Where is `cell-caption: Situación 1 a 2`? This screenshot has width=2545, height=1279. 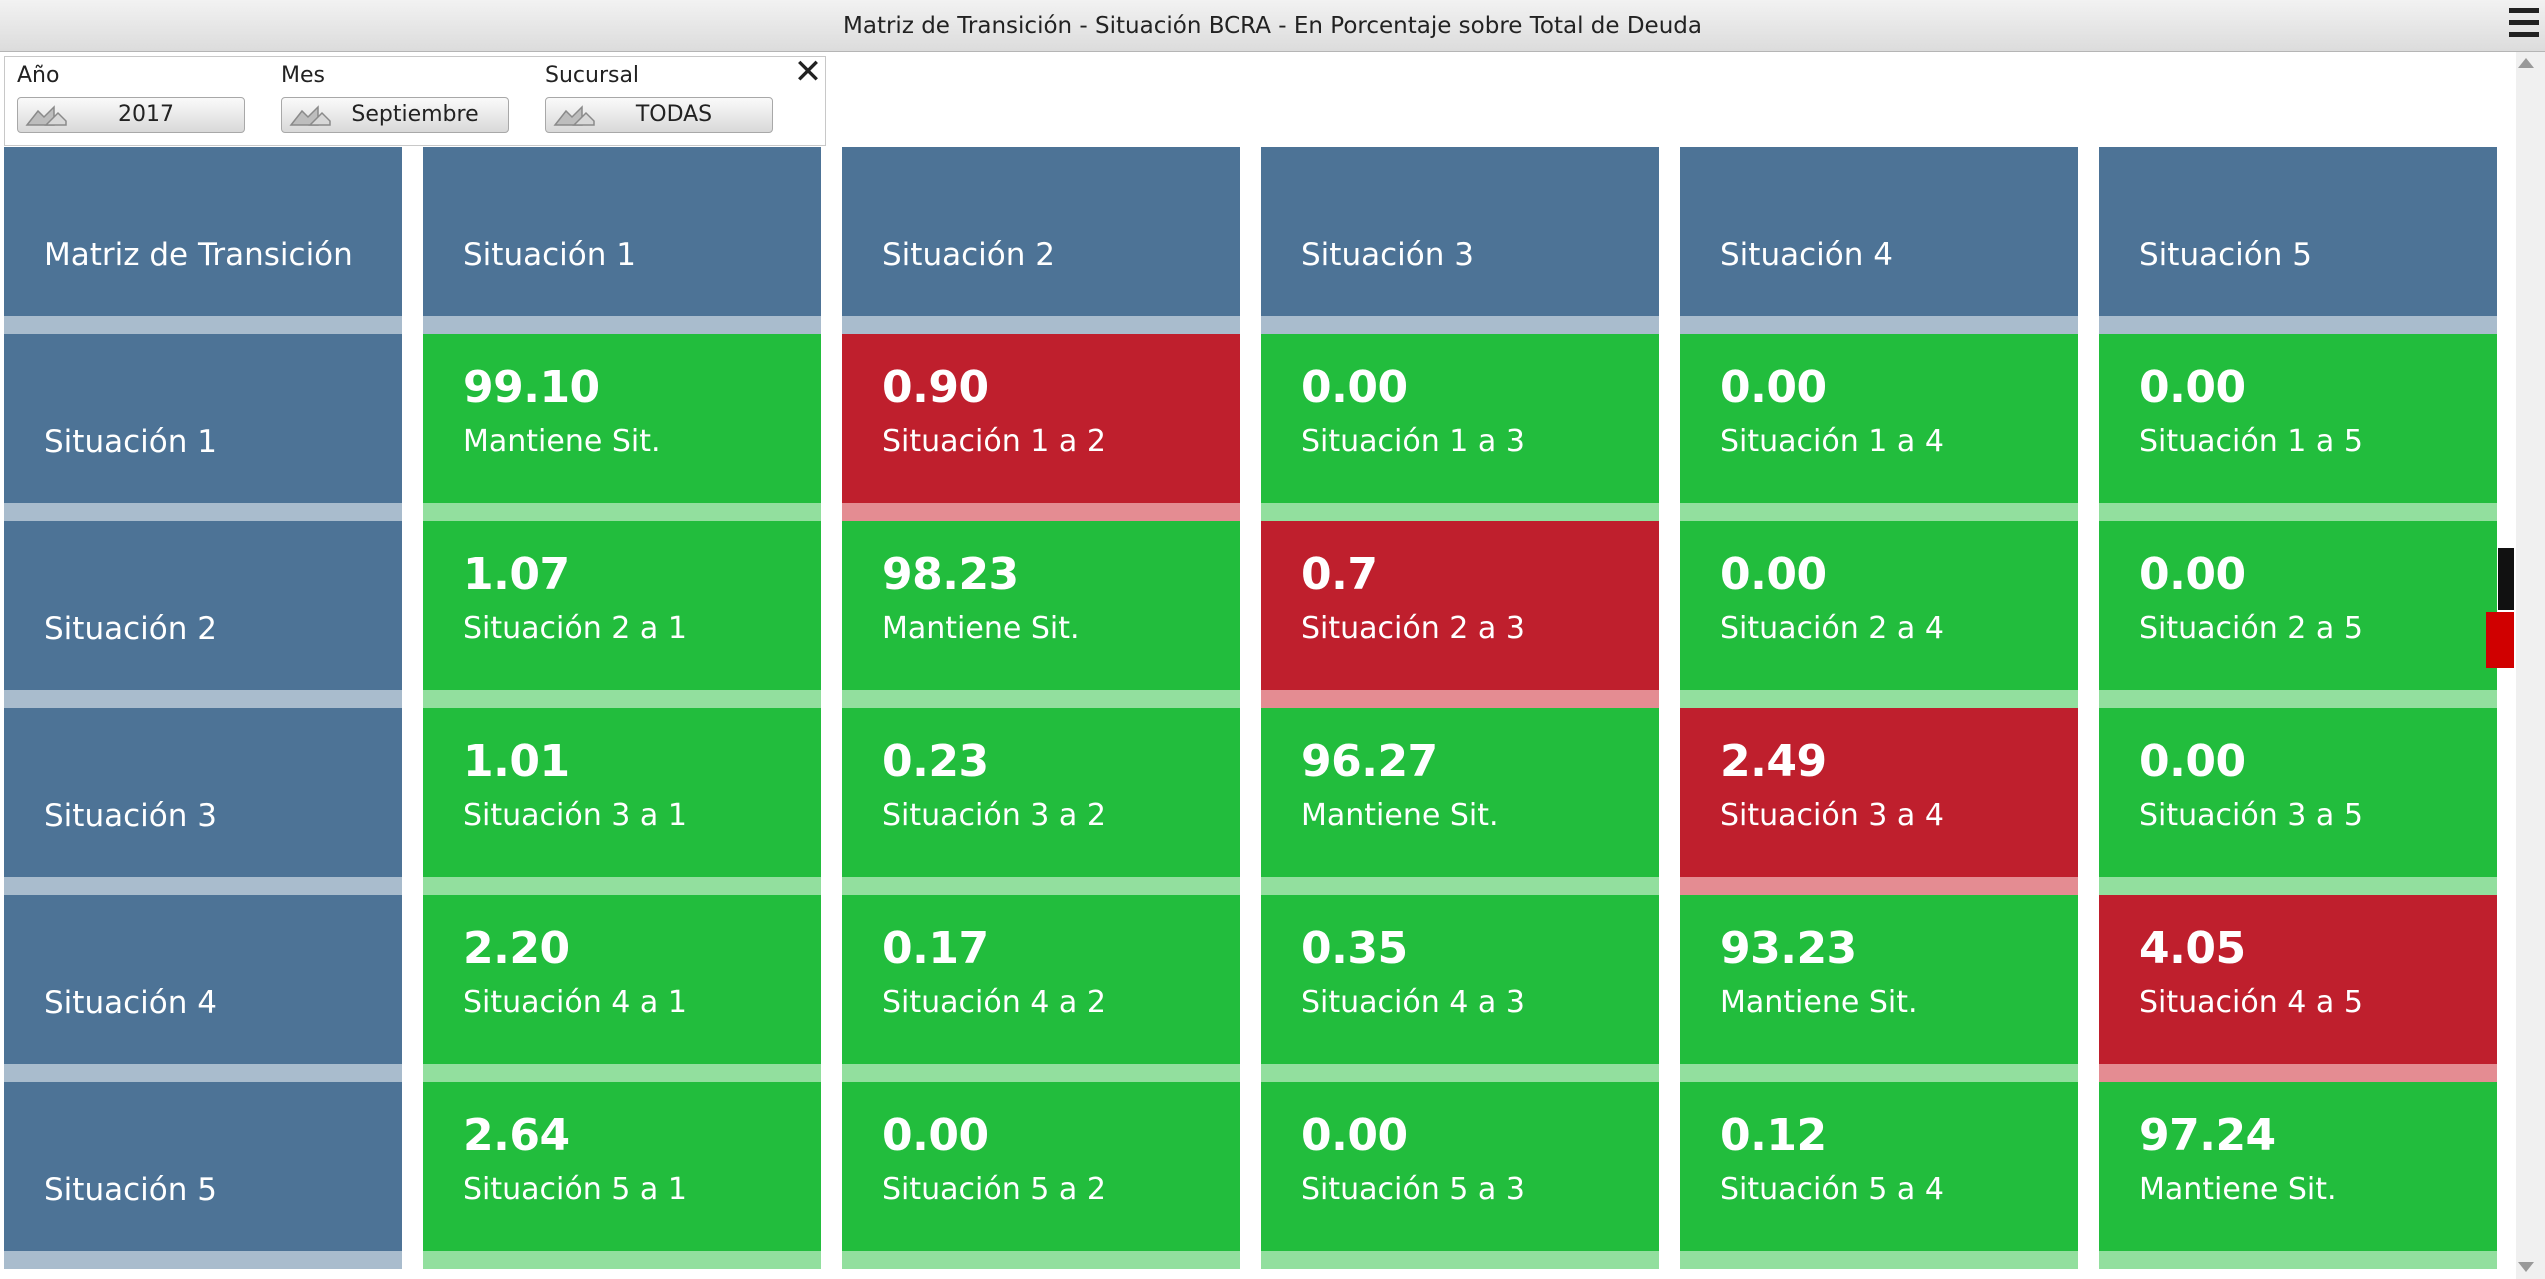
cell-caption: Situación 1 a 2 is located at coordinates (994, 441).